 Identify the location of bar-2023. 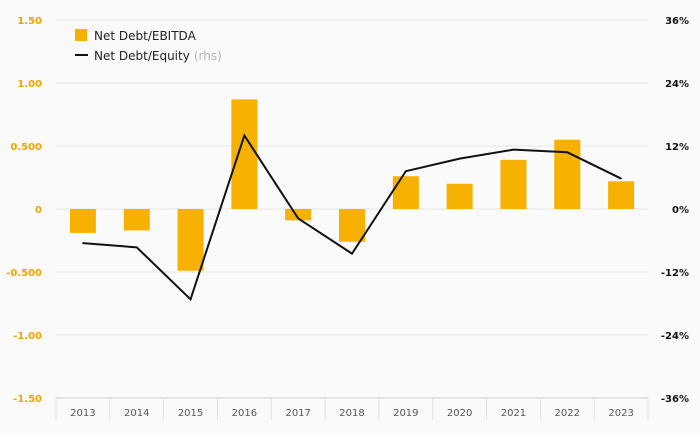
(621, 195).